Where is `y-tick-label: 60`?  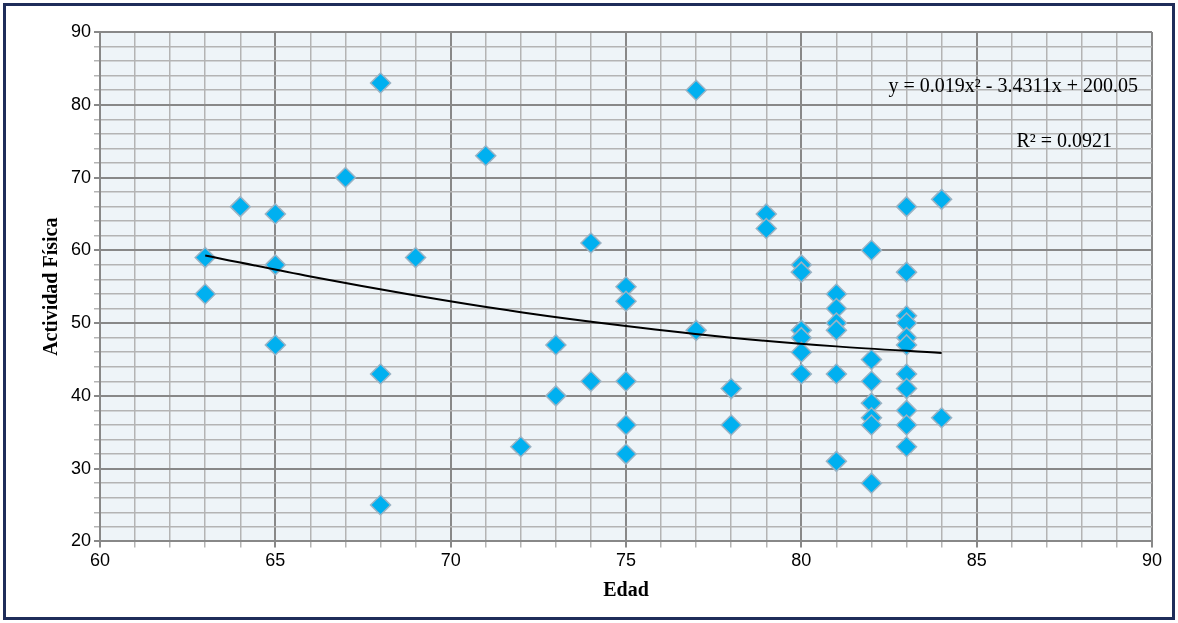 y-tick-label: 60 is located at coordinates (81, 249).